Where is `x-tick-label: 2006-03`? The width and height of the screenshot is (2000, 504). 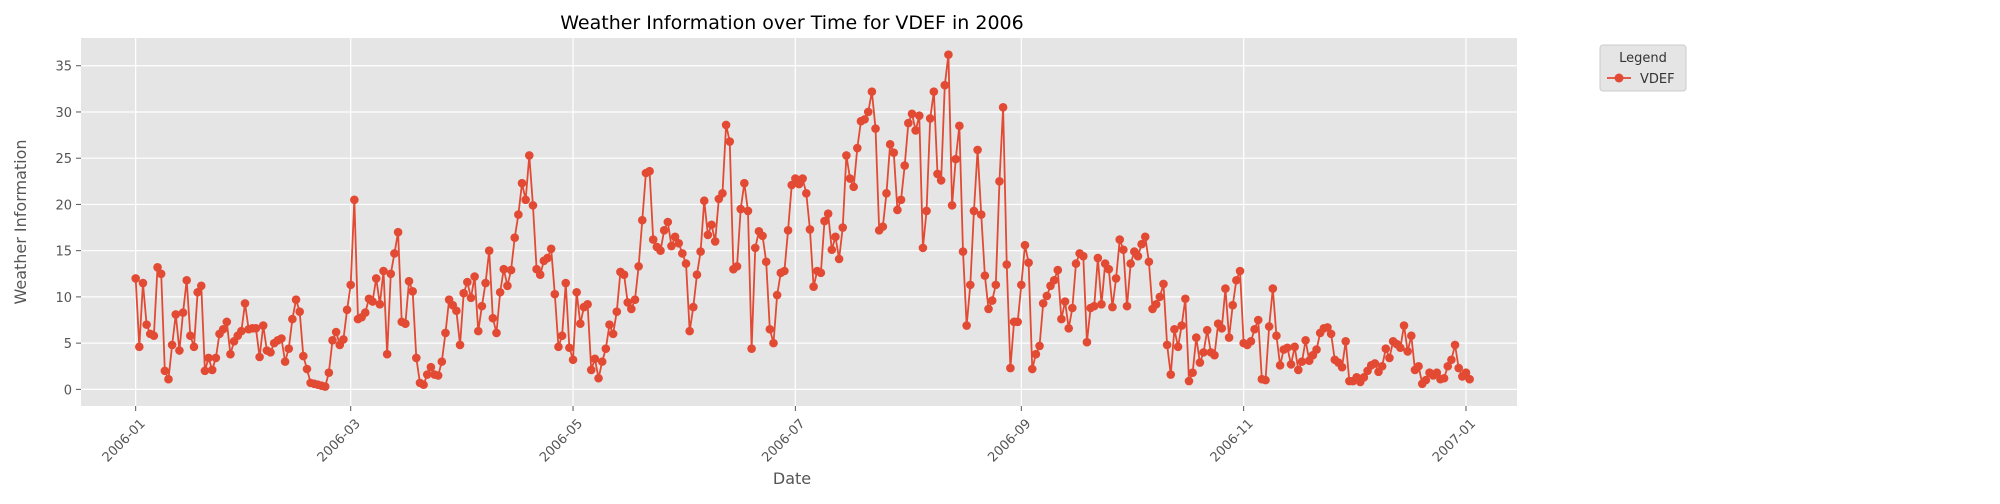 x-tick-label: 2006-03 is located at coordinates (339, 440).